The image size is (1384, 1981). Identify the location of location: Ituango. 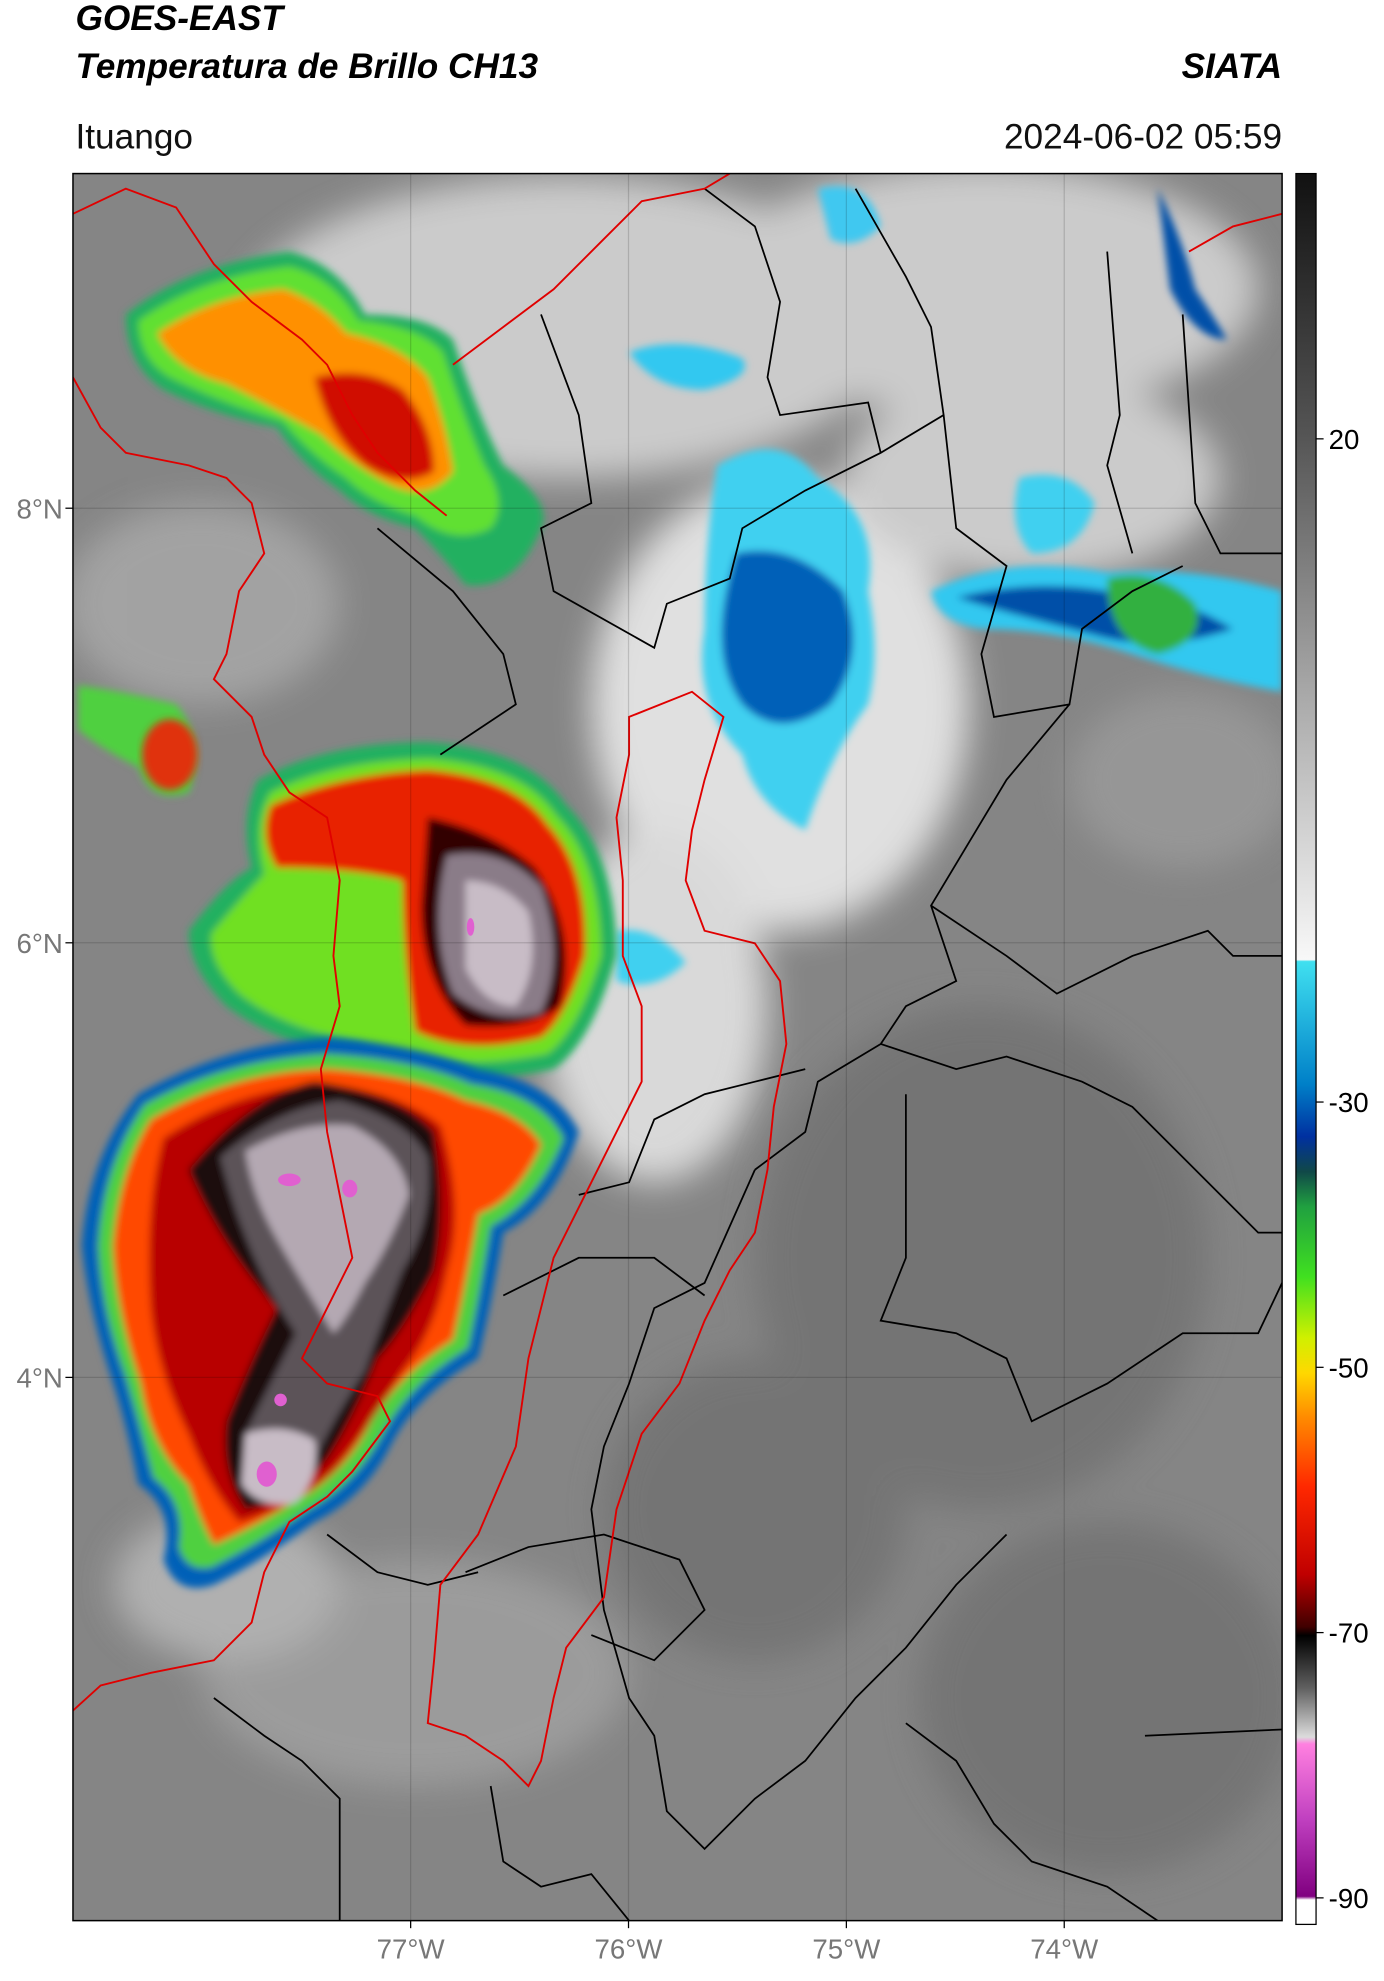
(134, 136).